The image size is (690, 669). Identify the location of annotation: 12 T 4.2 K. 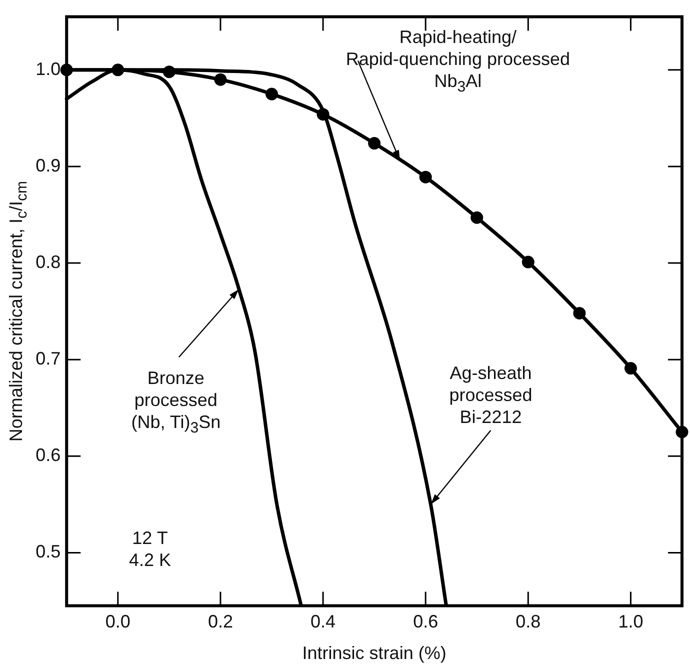
(150, 549).